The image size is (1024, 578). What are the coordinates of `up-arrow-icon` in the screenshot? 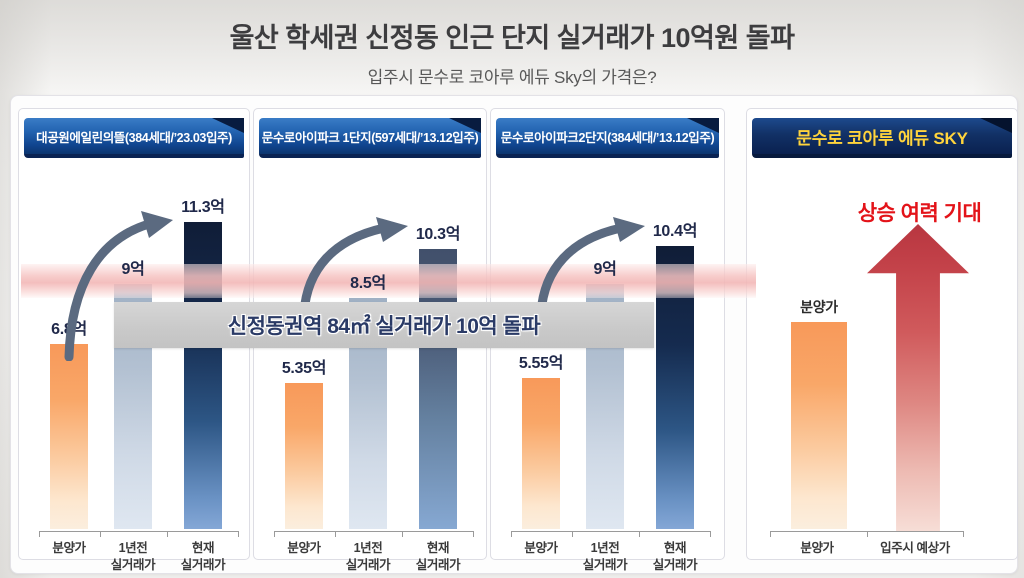 It's located at (918, 378).